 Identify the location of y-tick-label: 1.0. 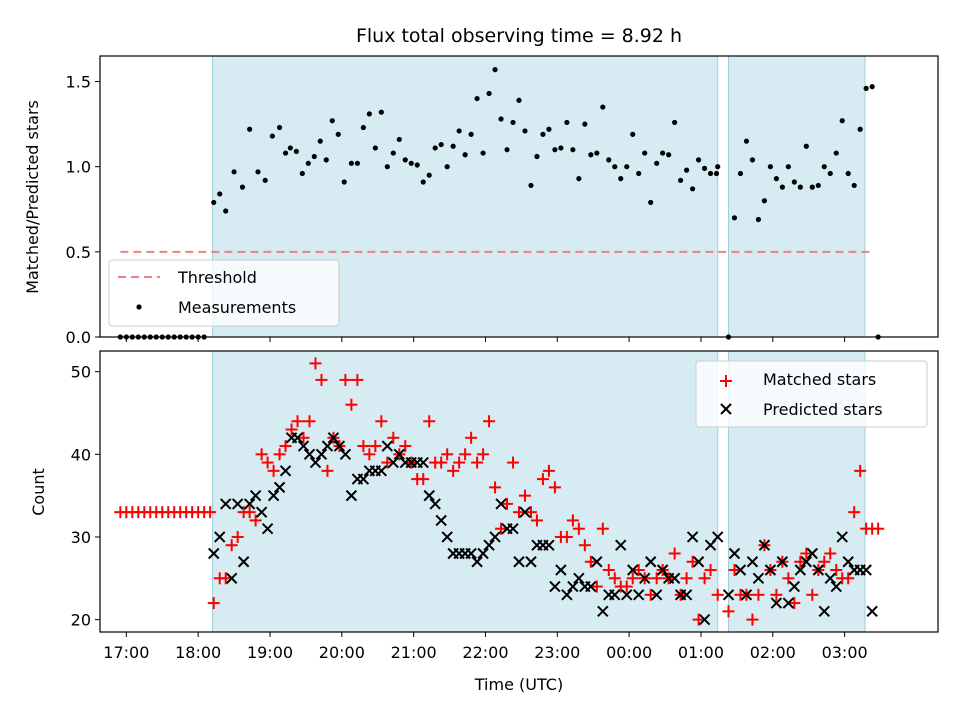
(78, 167).